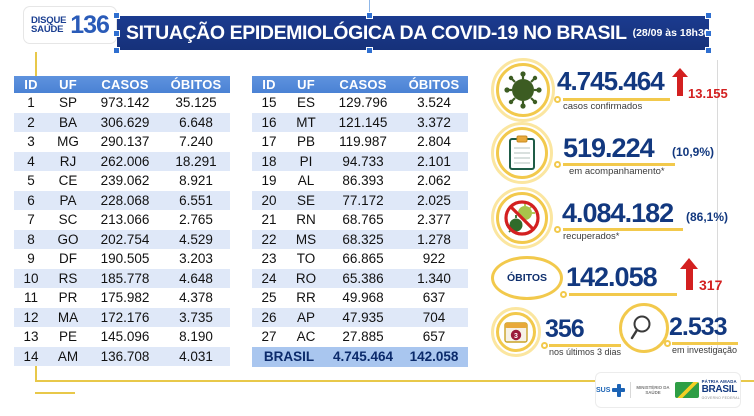  I want to click on cell-uf: AC, so click(306, 337).